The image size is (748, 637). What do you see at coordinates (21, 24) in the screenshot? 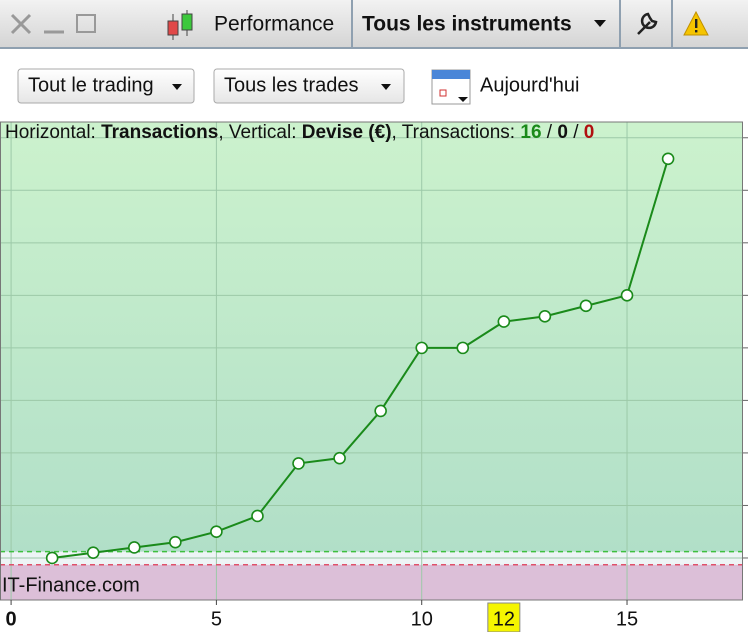
I see `close-icon` at bounding box center [21, 24].